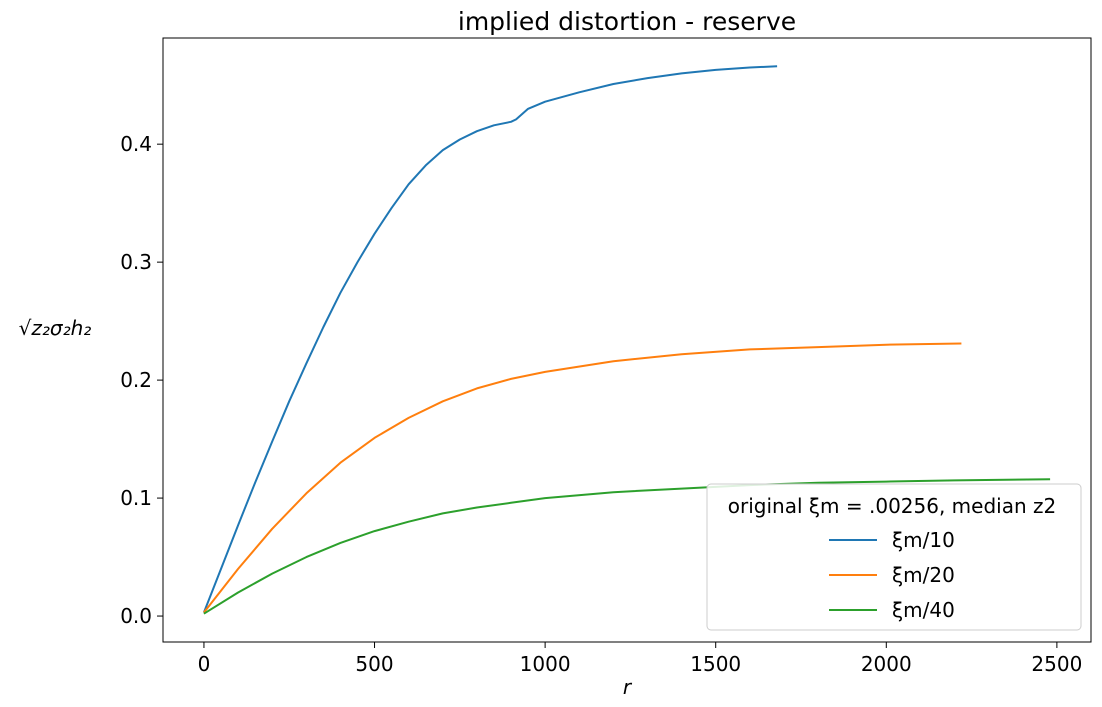 The width and height of the screenshot is (1102, 707). Describe the element at coordinates (545, 664) in the screenshot. I see `x-tick-label: 1000` at that location.